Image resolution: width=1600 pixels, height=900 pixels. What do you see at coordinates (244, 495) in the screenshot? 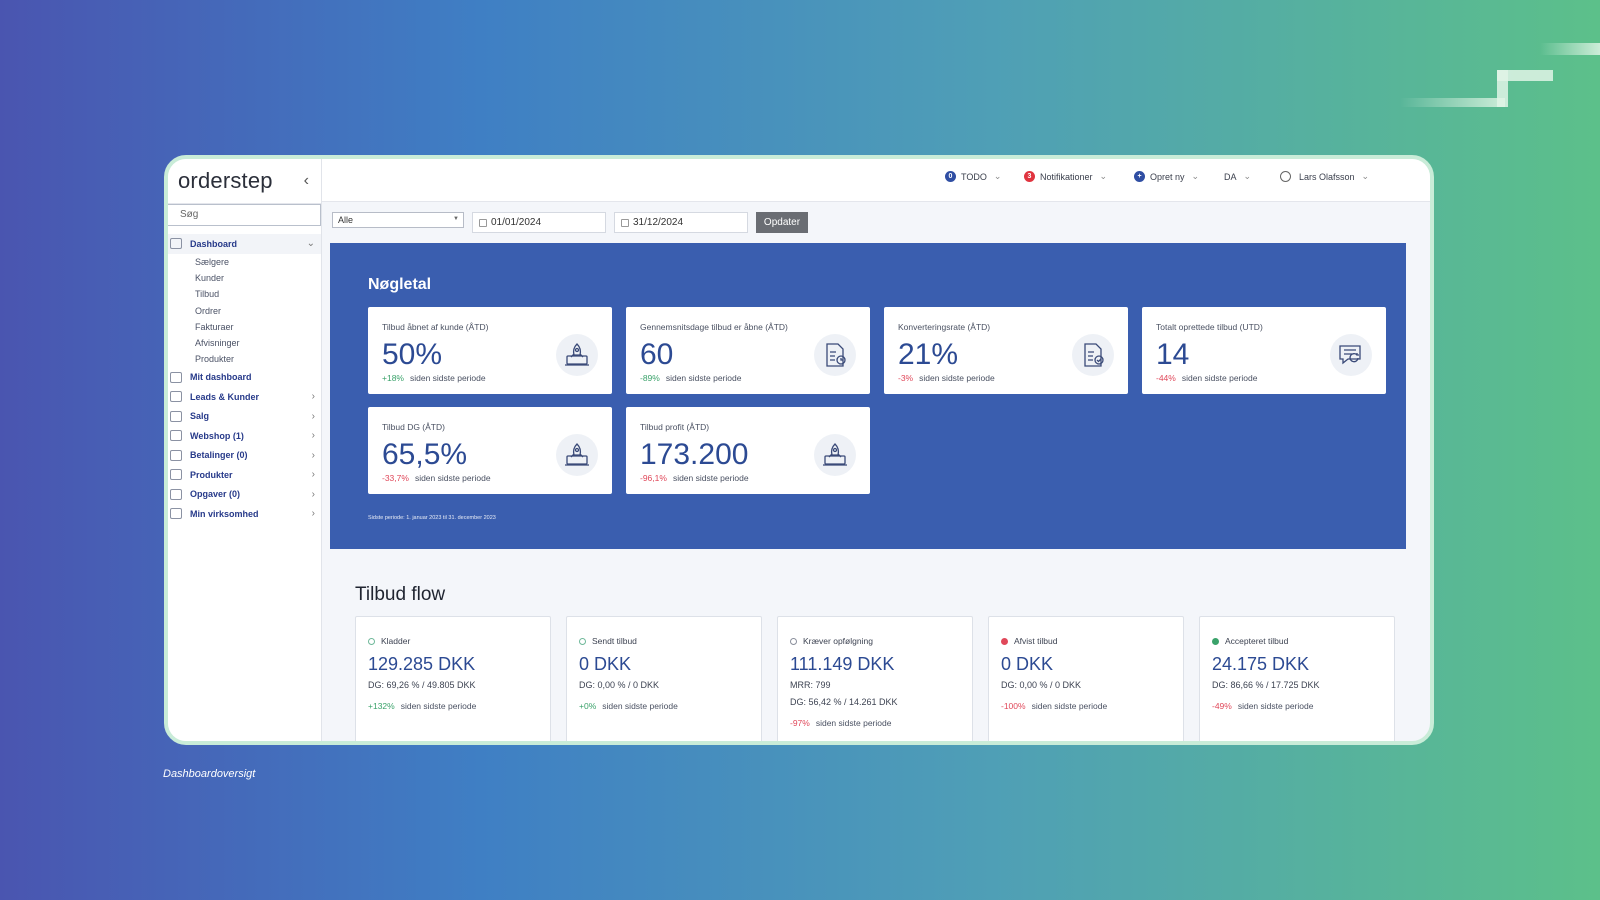
I see `sidebar-item: Opgaver (0) ›` at bounding box center [244, 495].